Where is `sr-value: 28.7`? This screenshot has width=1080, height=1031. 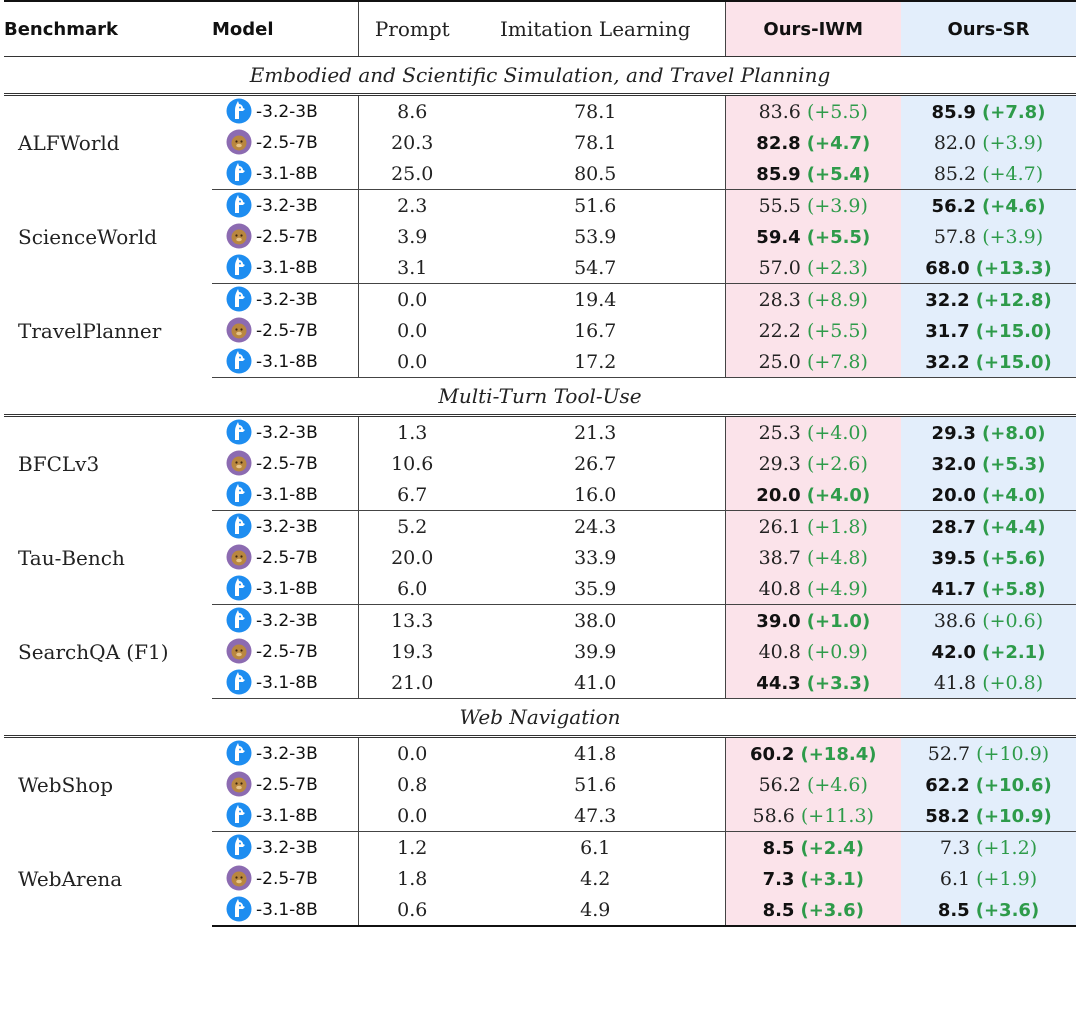
sr-value: 28.7 is located at coordinates (953, 527).